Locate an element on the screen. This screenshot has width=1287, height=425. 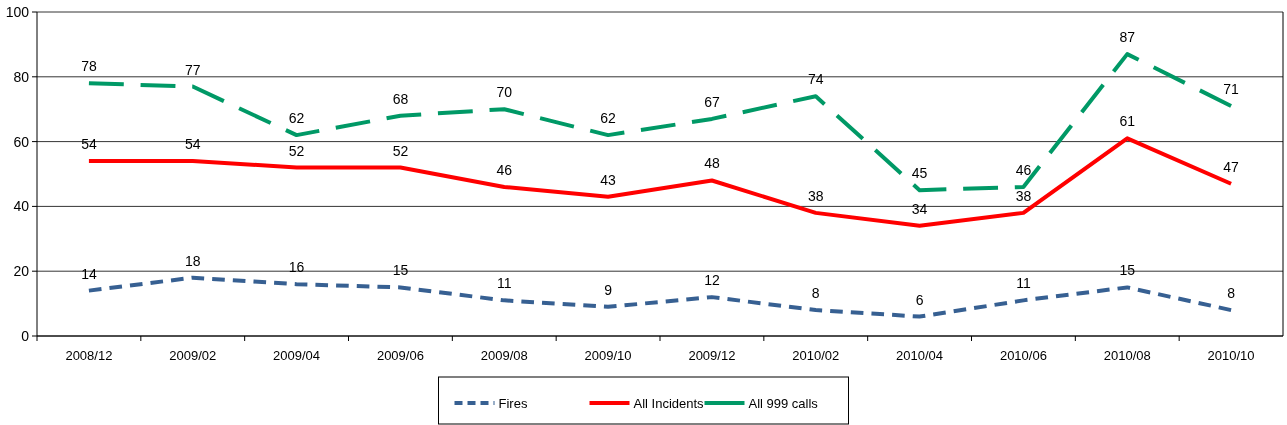
data-label: 70 is located at coordinates (504, 92).